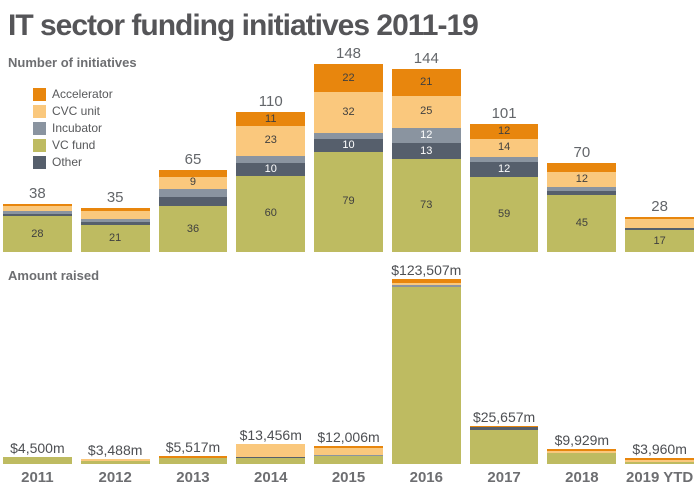 The image size is (697, 492). Describe the element at coordinates (426, 111) in the screenshot. I see `cvc_unit-segment: 25` at that location.